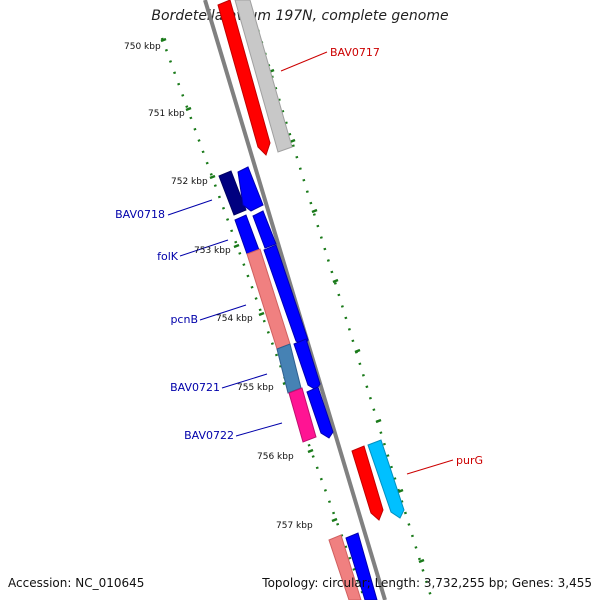 The width and height of the screenshot is (600, 600). Describe the element at coordinates (574, 583) in the screenshot. I see `genes-value: 3,455` at that location.